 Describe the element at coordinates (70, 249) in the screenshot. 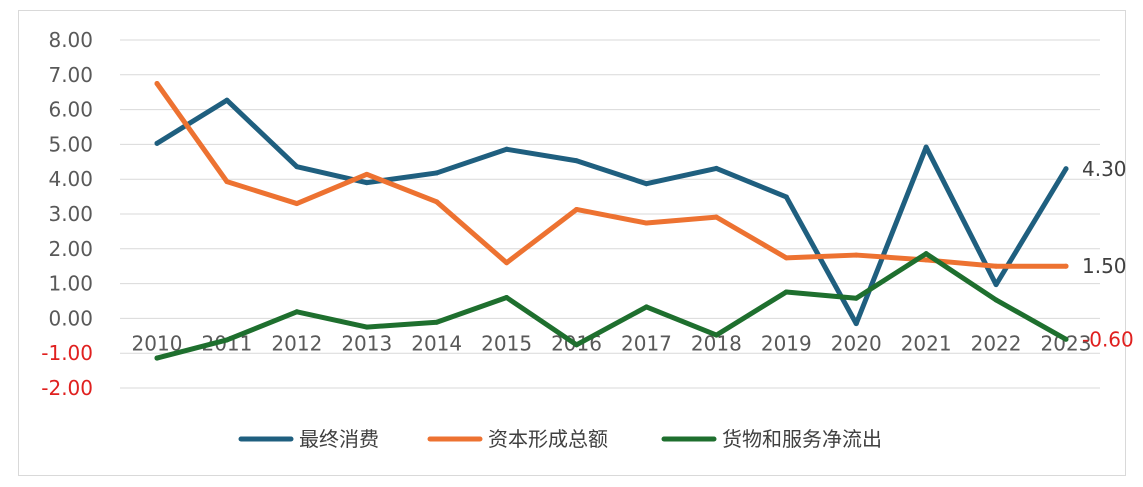

I see `y-tick-label: 2.00` at that location.